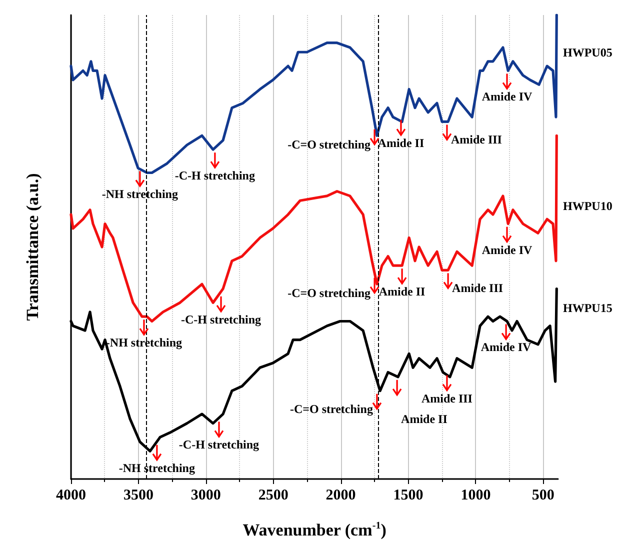 This screenshot has width=623, height=547. I want to click on x-tick-label: 1500, so click(408, 496).